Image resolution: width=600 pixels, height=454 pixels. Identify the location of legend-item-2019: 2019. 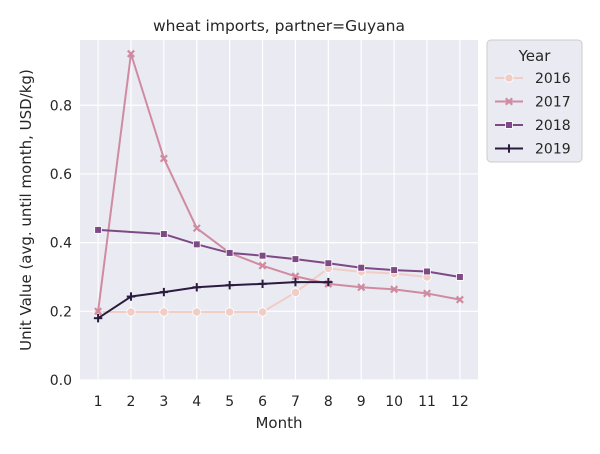
(533, 150).